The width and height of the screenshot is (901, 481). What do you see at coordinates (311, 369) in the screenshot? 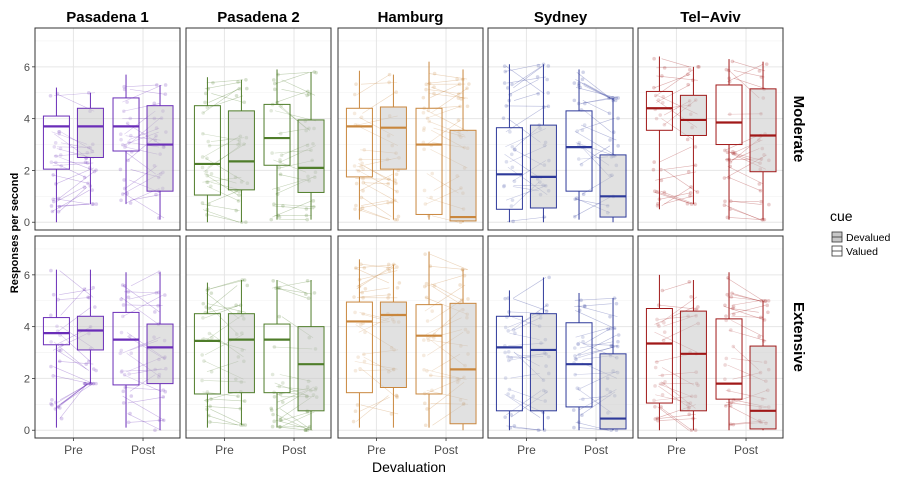
I see `box-devalued-post` at bounding box center [311, 369].